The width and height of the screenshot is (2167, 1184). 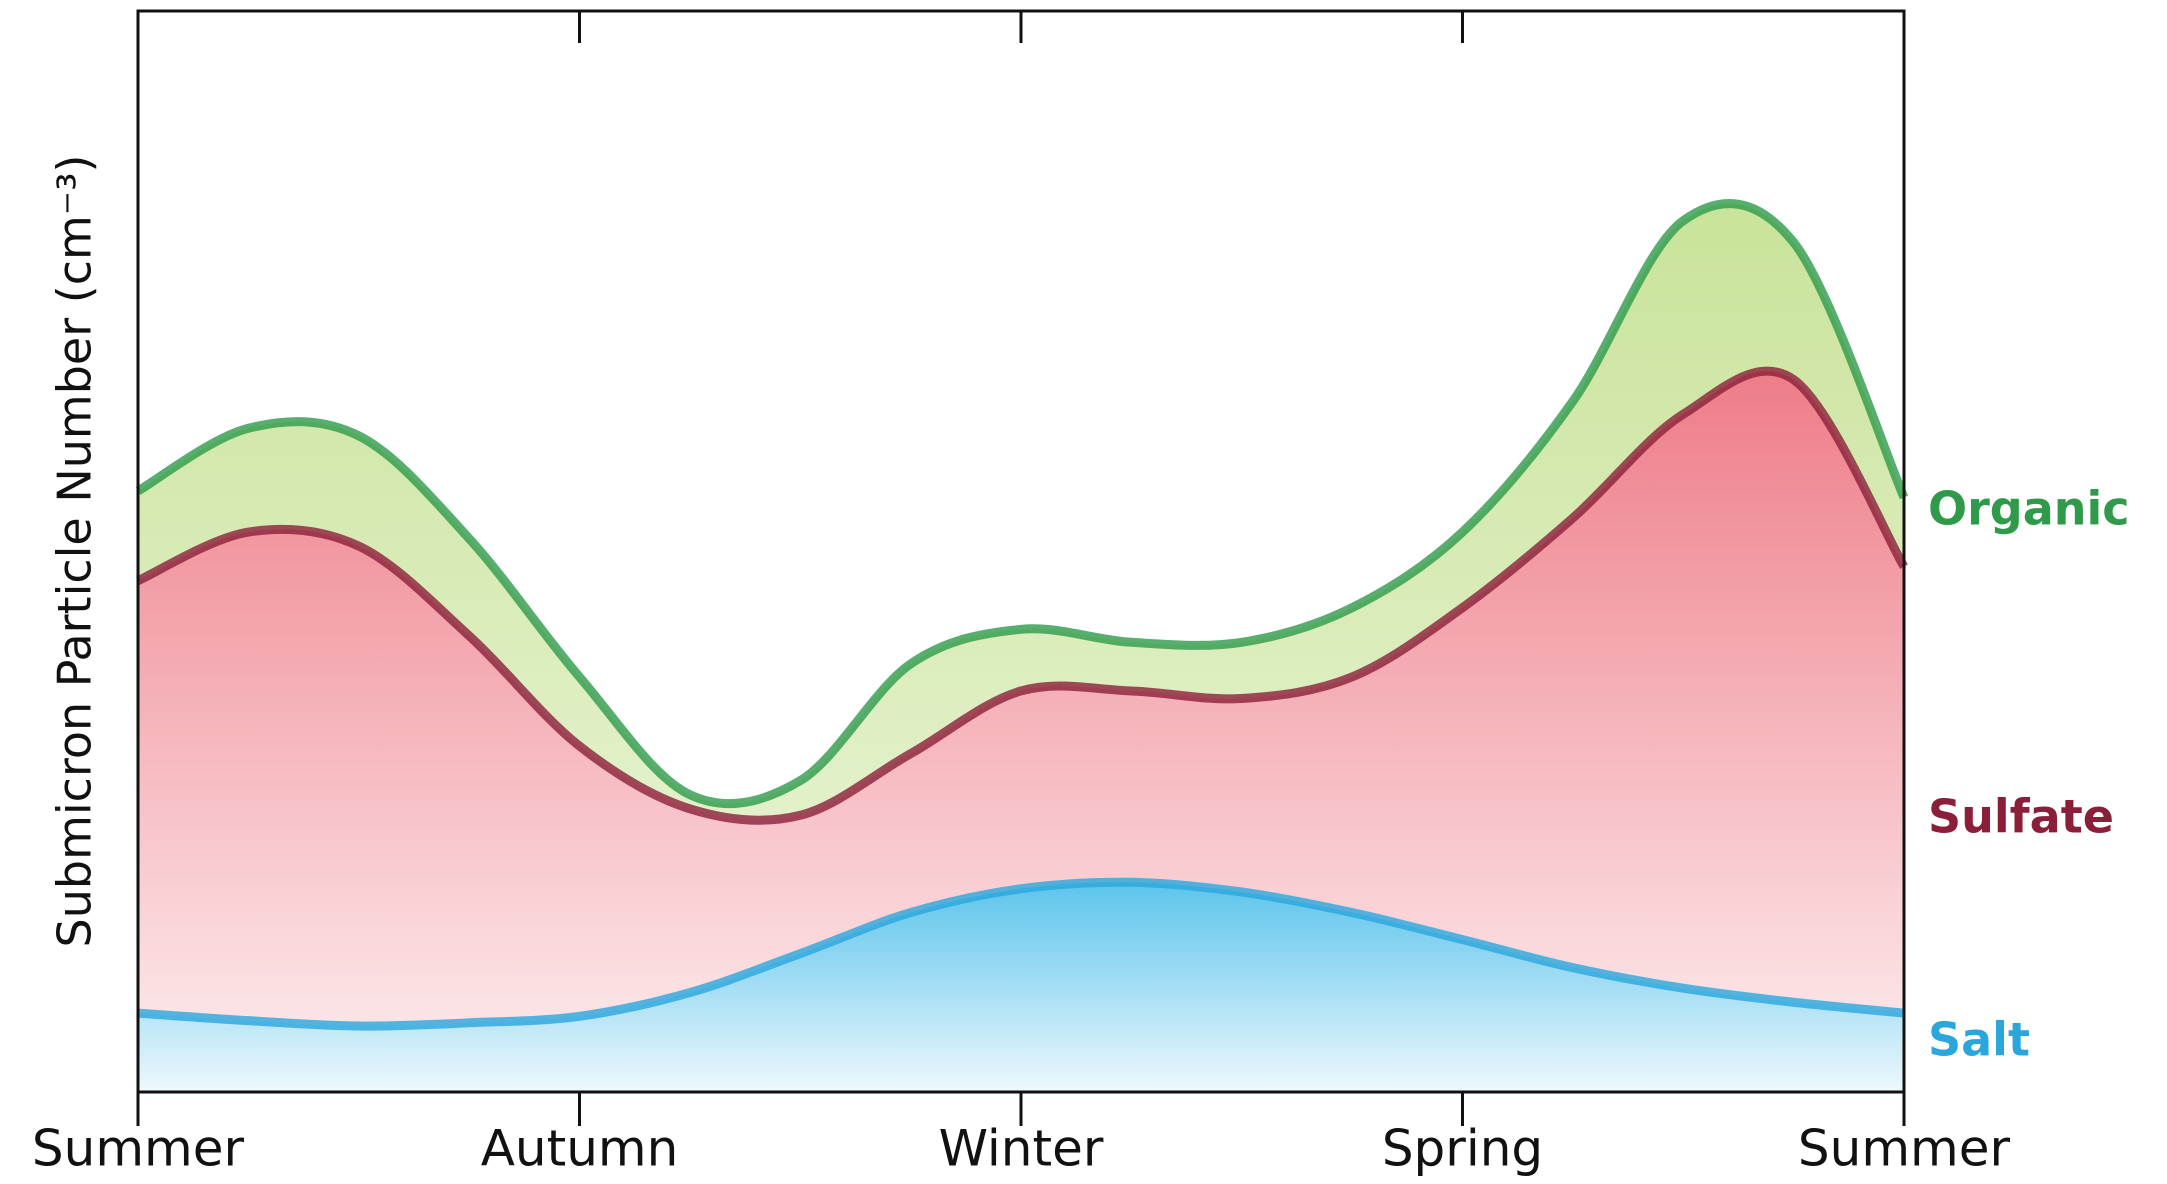 I want to click on x-tick-label: Winter, so click(x=1021, y=1149).